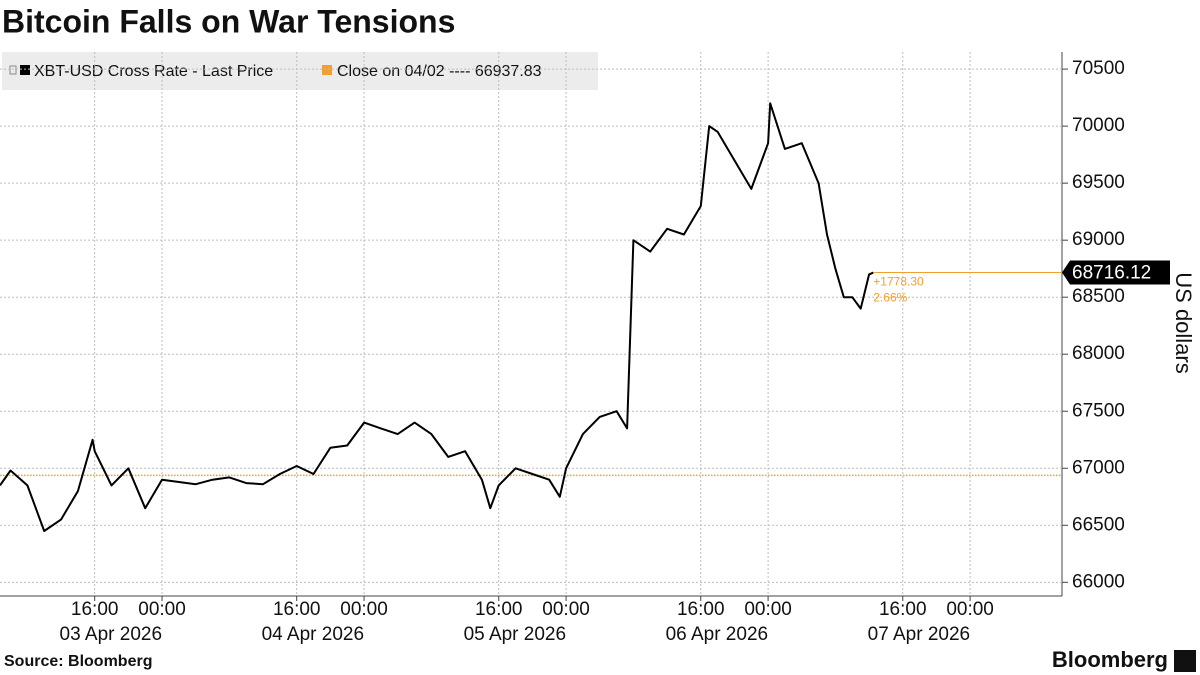 The image size is (1200, 675). I want to click on y-tick-label: 70500, so click(1098, 68).